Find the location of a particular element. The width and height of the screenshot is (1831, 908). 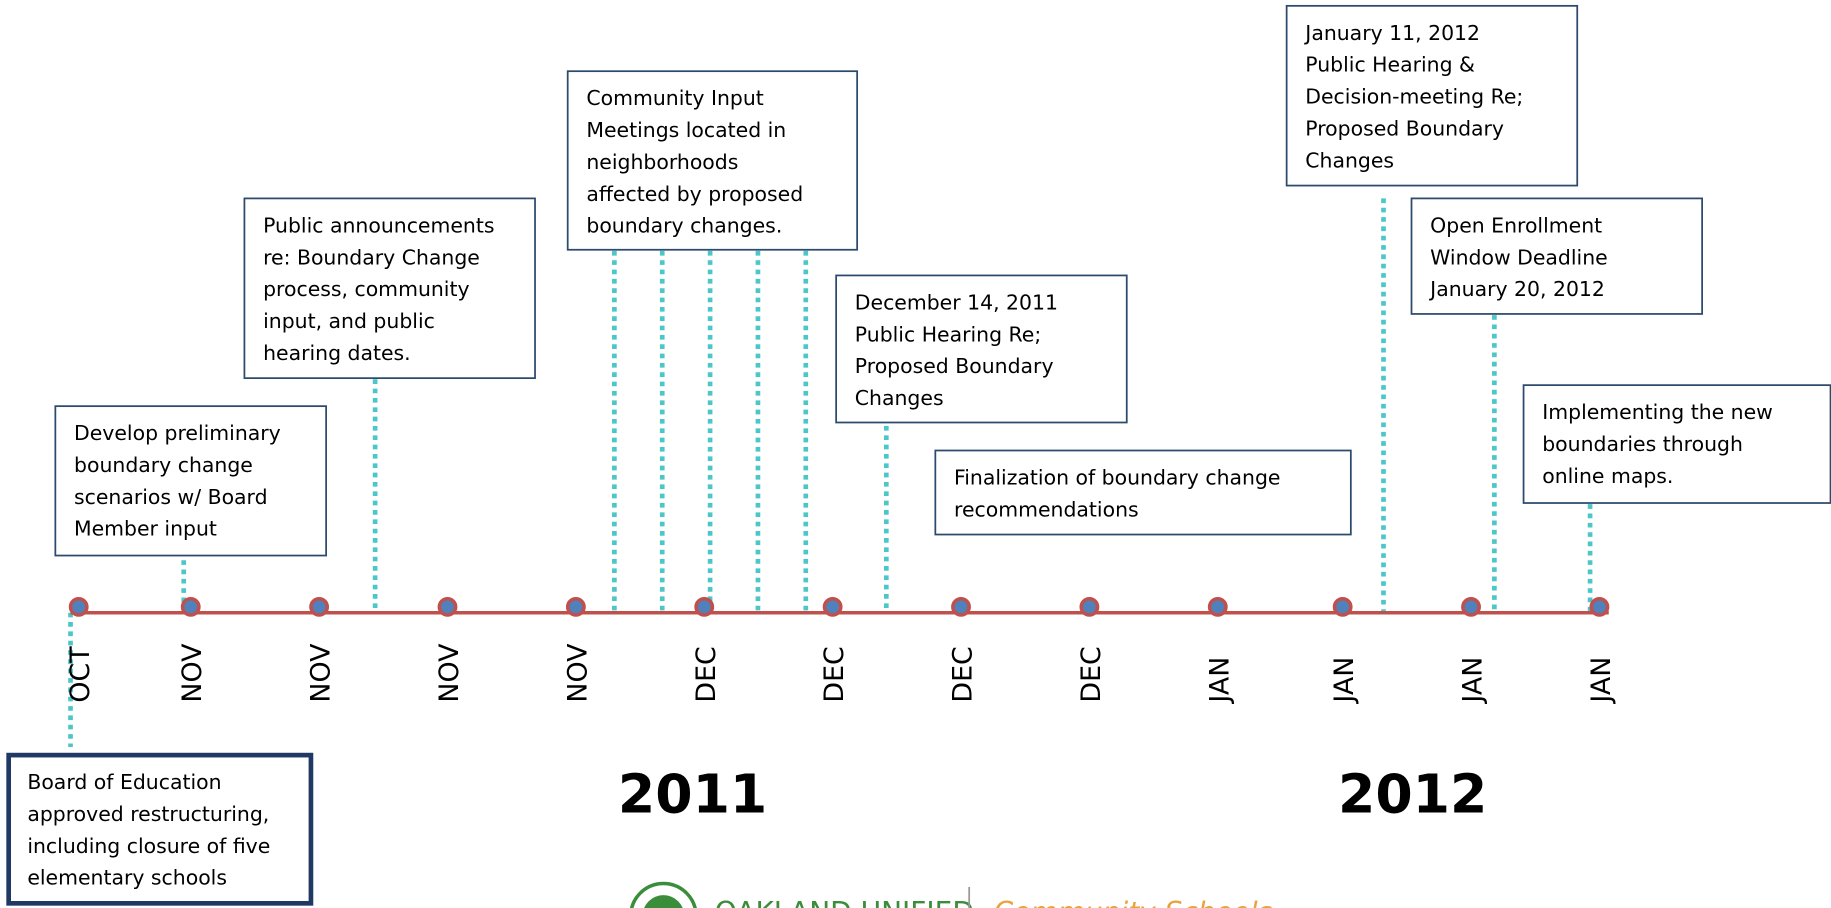

box-text: including closure of five is located at coordinates (148, 846).